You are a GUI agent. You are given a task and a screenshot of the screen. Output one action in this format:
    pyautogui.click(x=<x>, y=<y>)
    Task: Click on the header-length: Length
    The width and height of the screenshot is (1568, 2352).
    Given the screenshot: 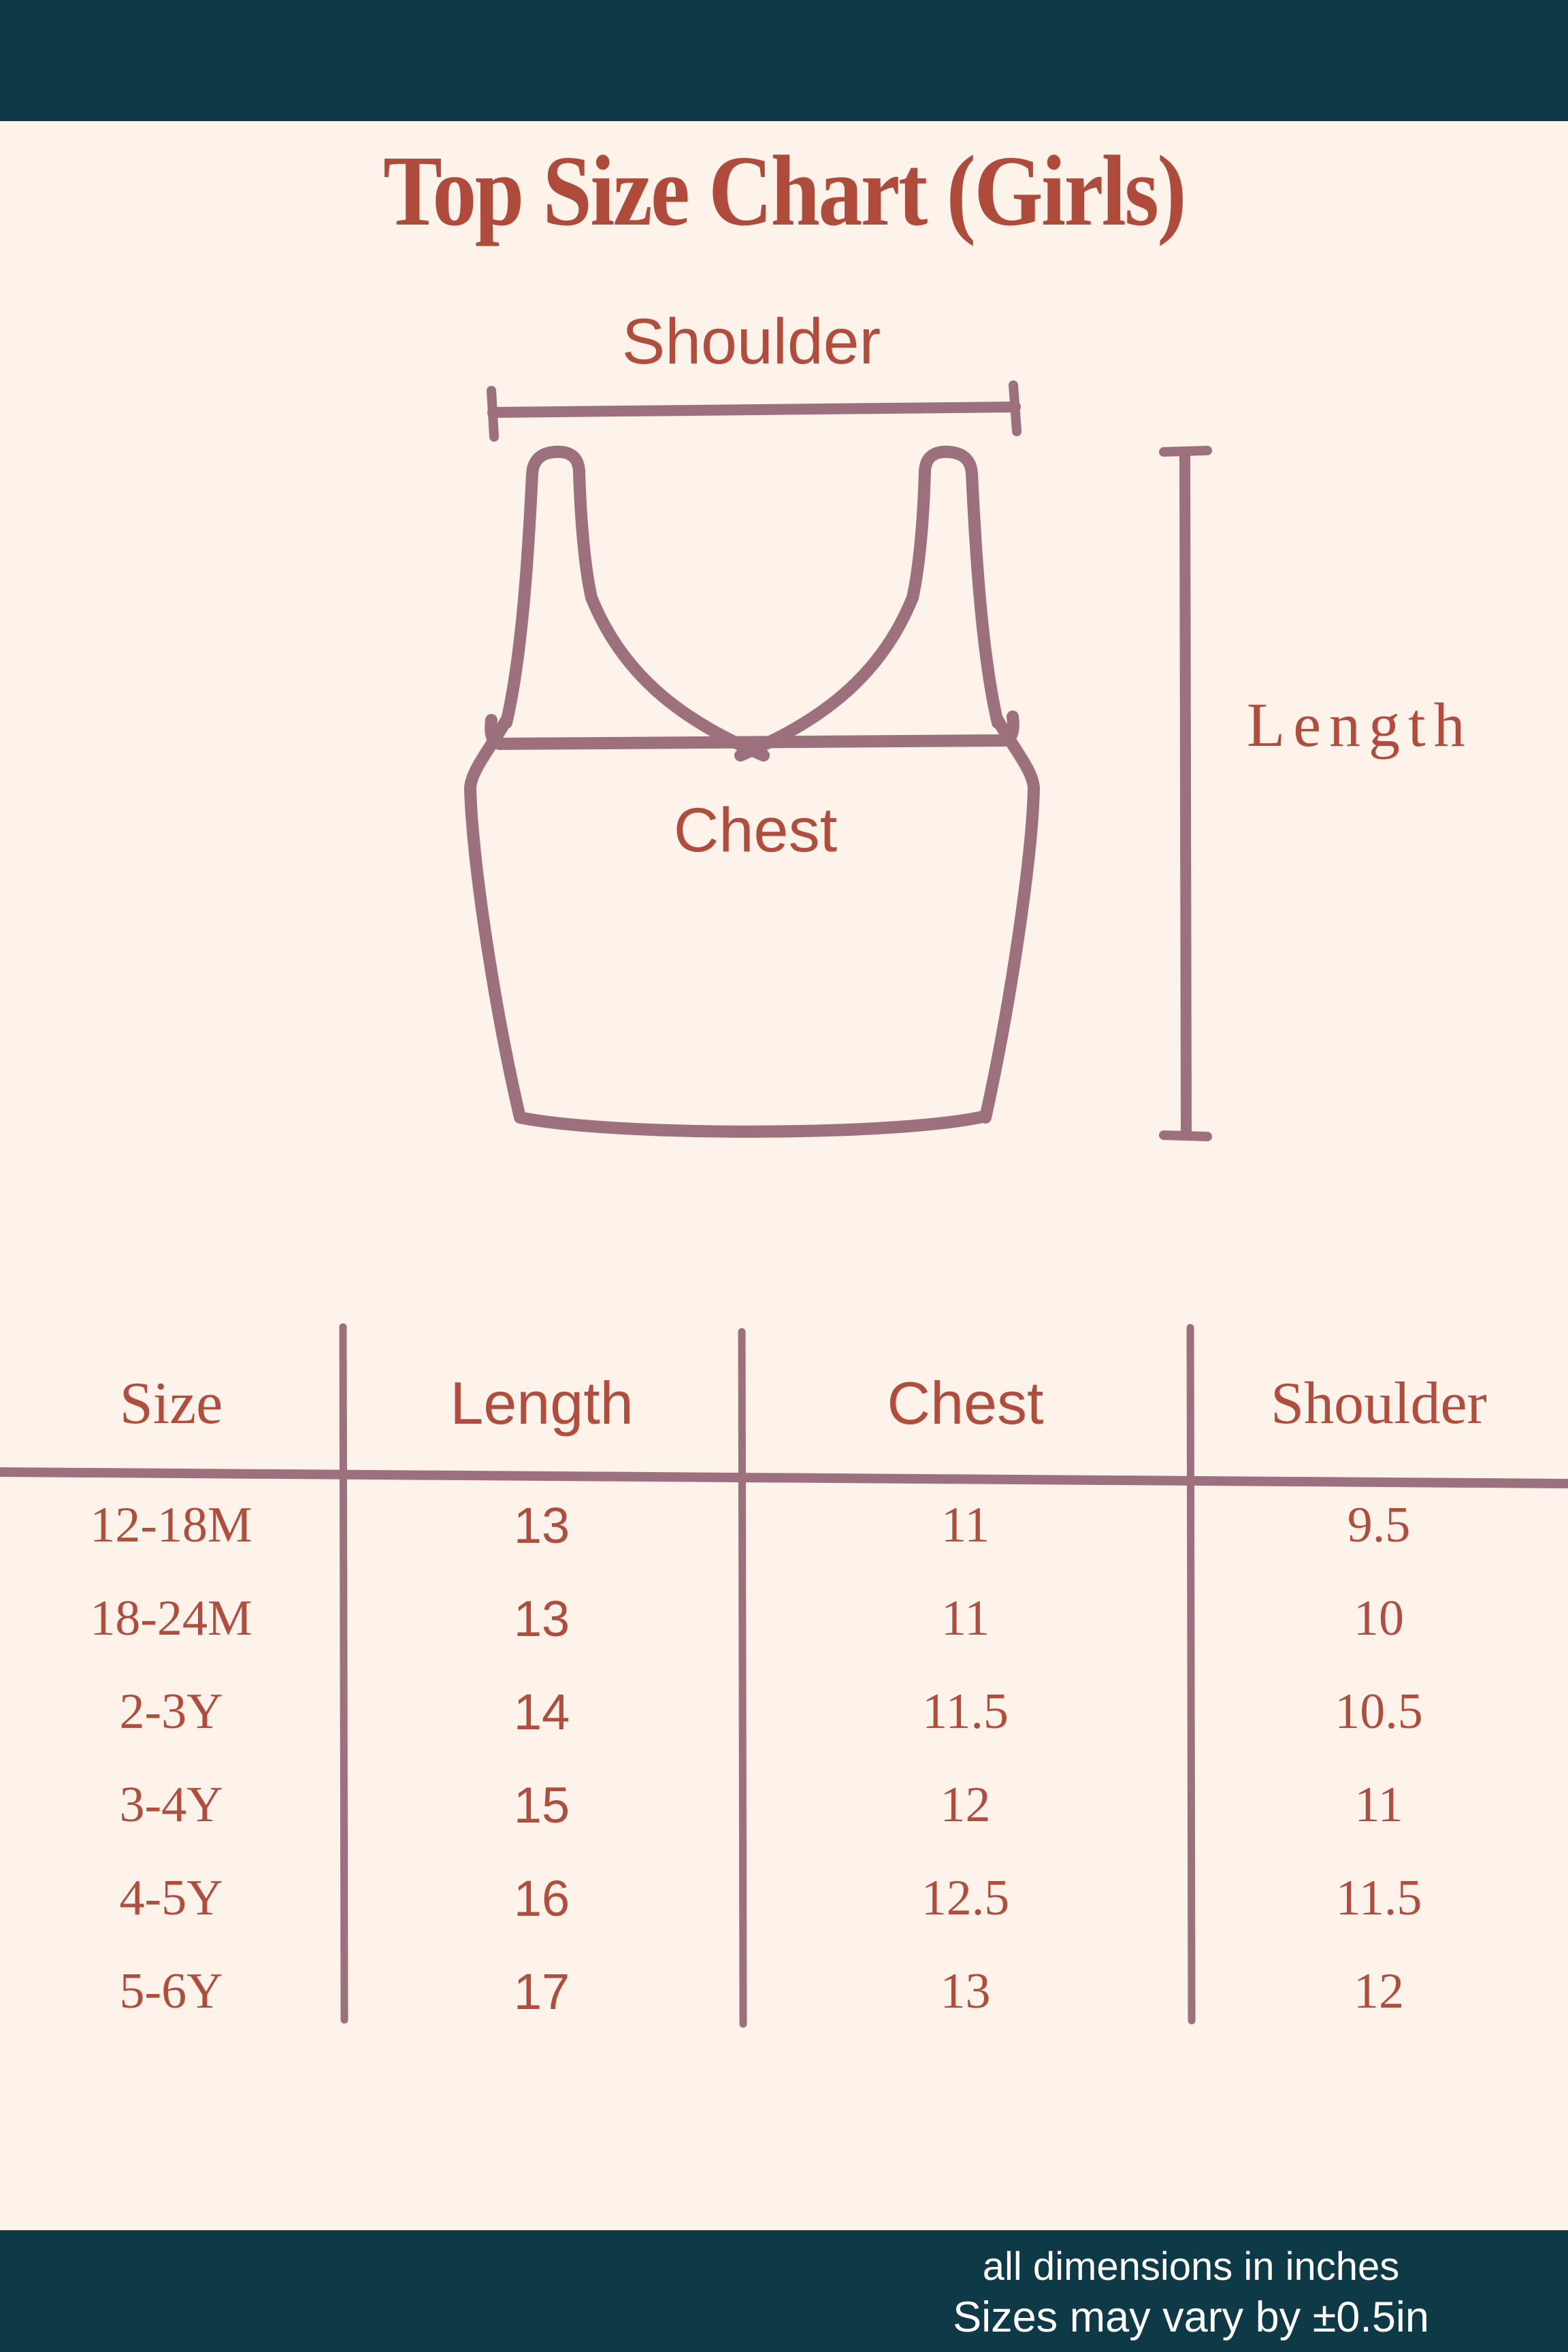 What is the action you would take?
    pyautogui.click(x=542, y=1403)
    